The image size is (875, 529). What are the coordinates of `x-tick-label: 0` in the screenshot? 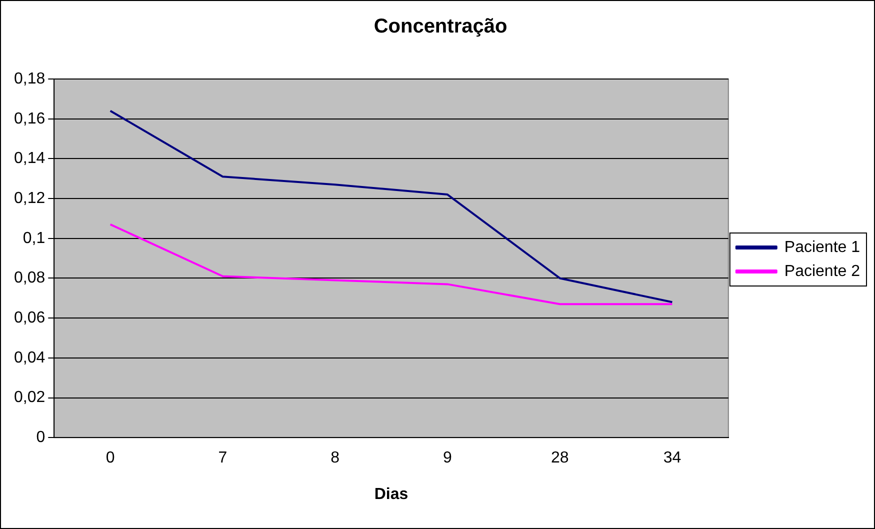 It's located at (110, 458).